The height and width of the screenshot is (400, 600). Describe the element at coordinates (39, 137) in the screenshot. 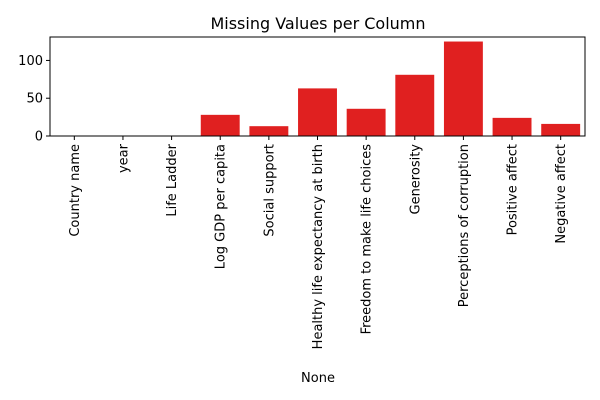

I see `y-tick-label: 0` at that location.